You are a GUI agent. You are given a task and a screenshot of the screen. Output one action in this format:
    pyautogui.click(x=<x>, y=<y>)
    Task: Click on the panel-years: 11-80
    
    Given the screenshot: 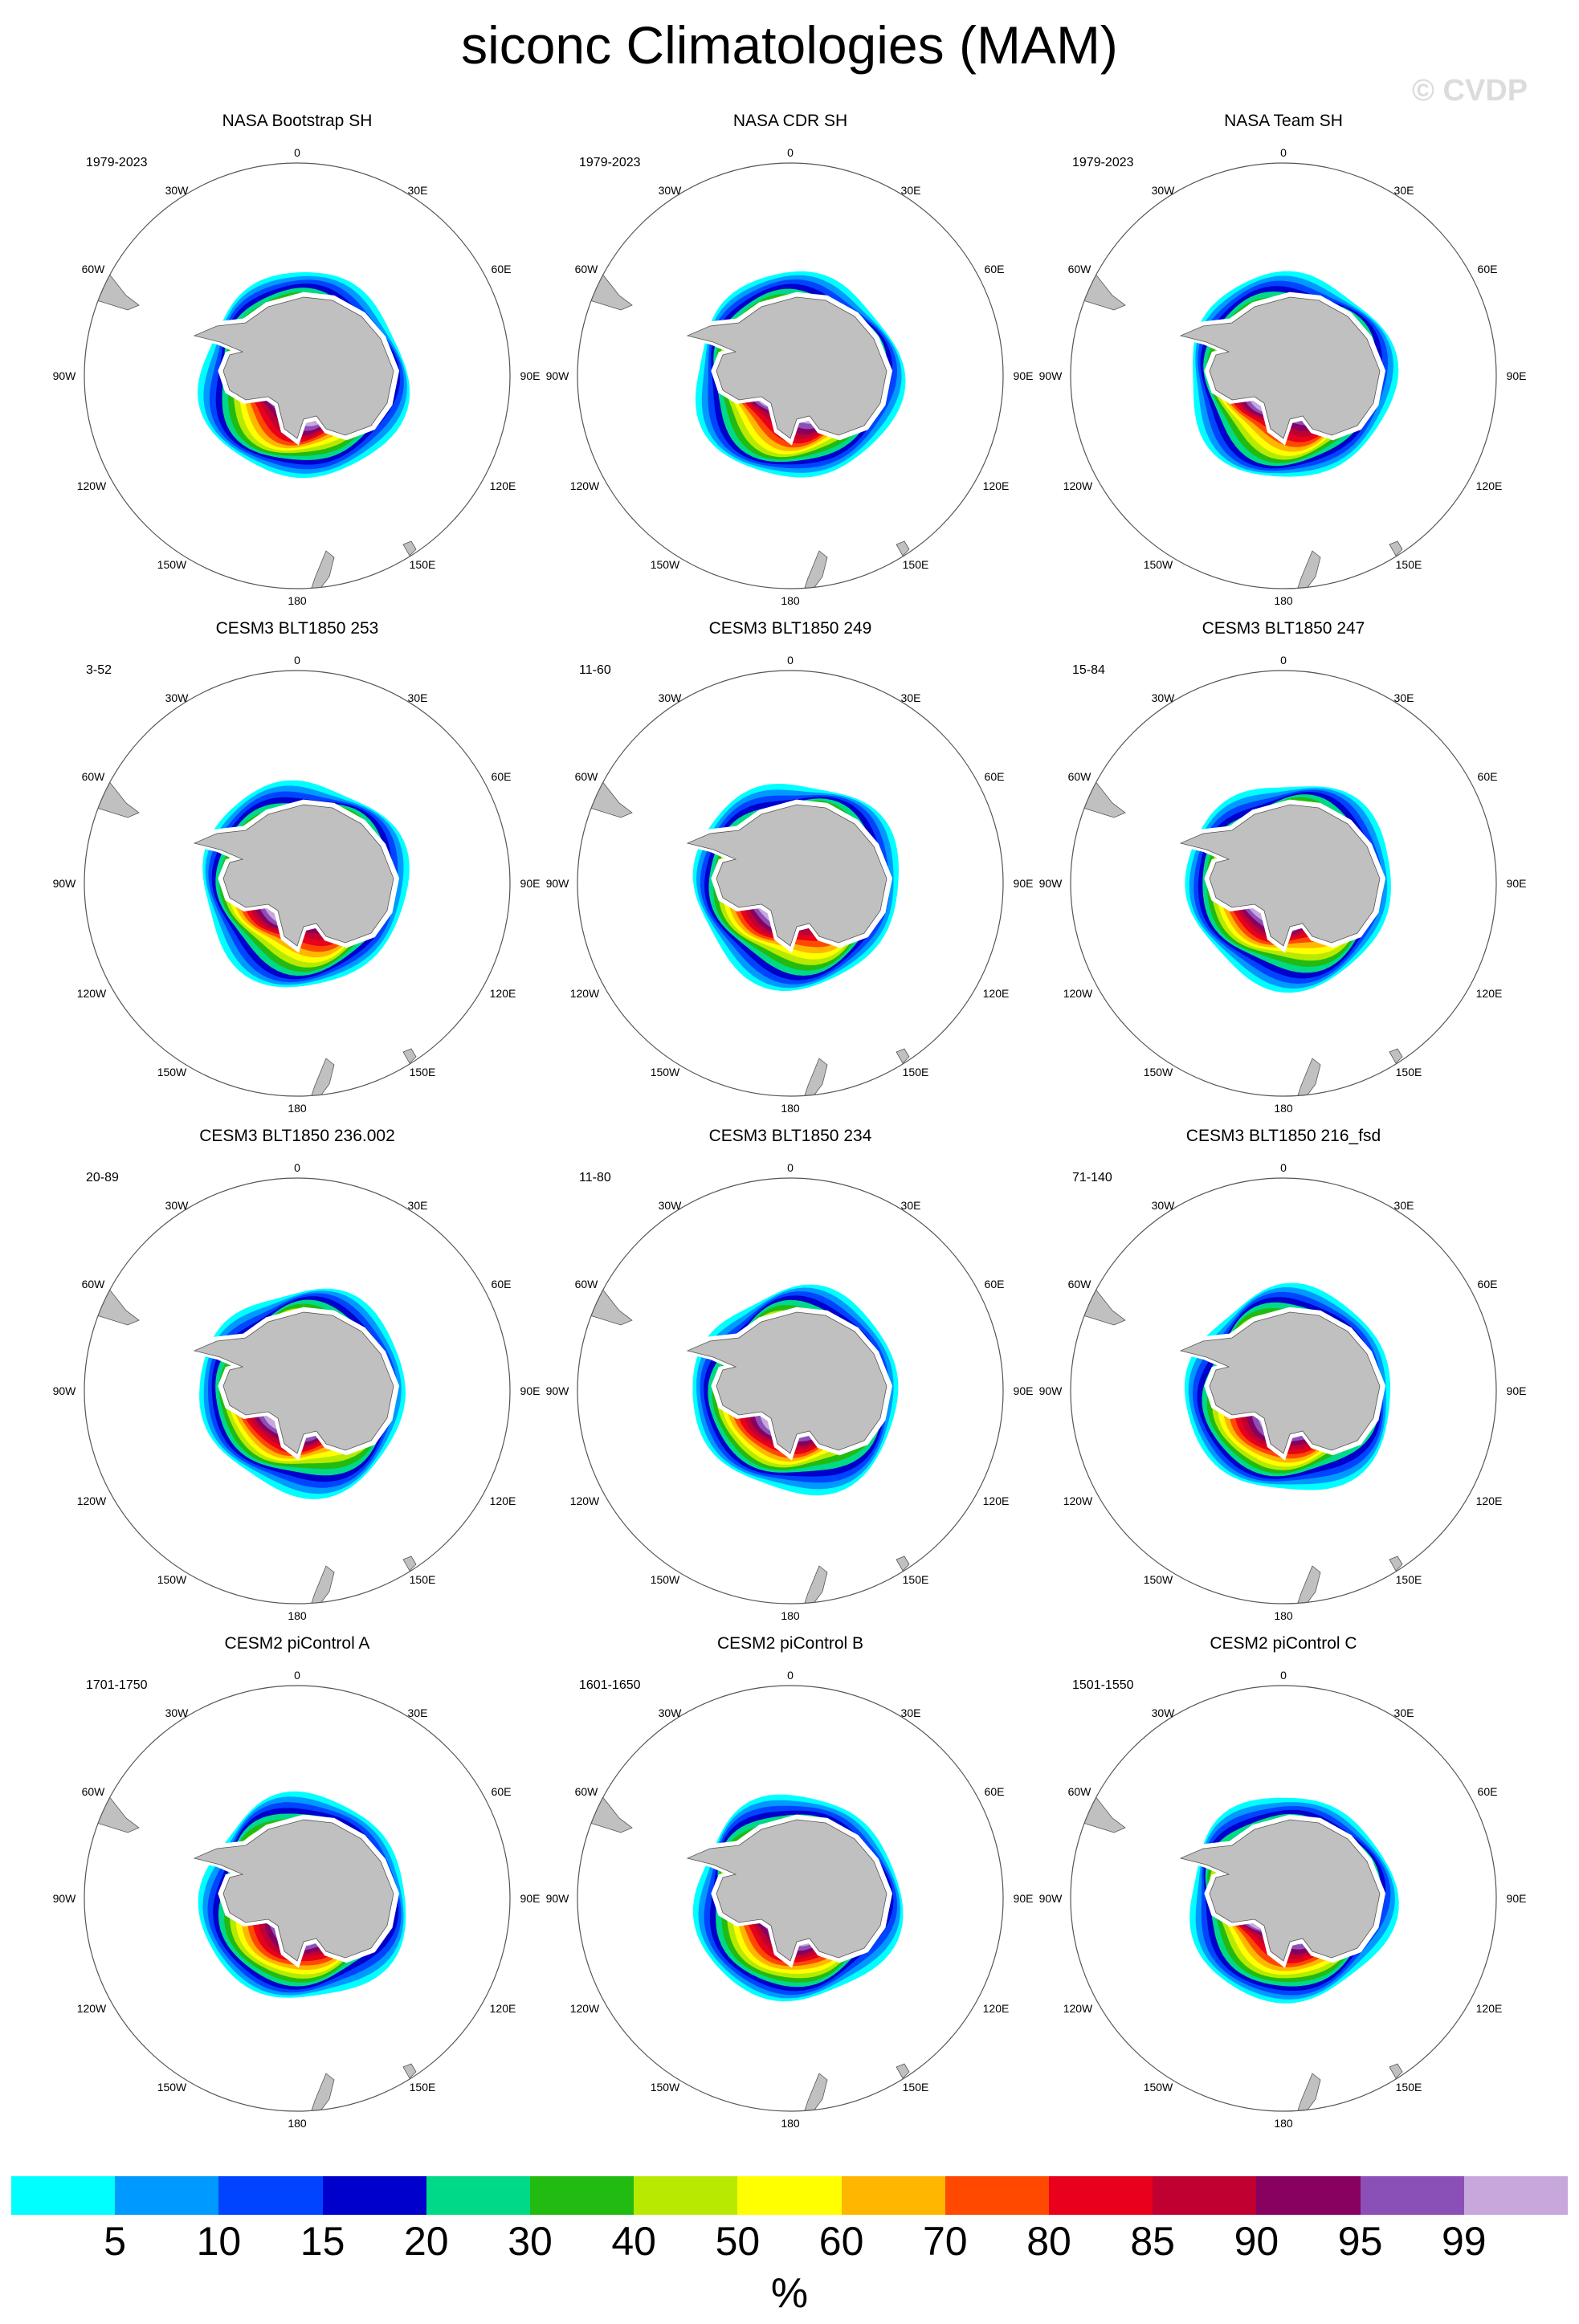 What is the action you would take?
    pyautogui.click(x=595, y=1178)
    